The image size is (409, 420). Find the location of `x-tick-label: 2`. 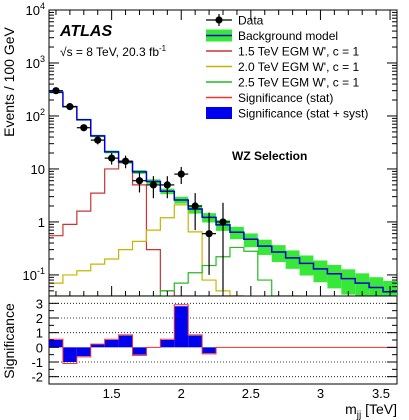

x-tick-label: 2 is located at coordinates (181, 393).